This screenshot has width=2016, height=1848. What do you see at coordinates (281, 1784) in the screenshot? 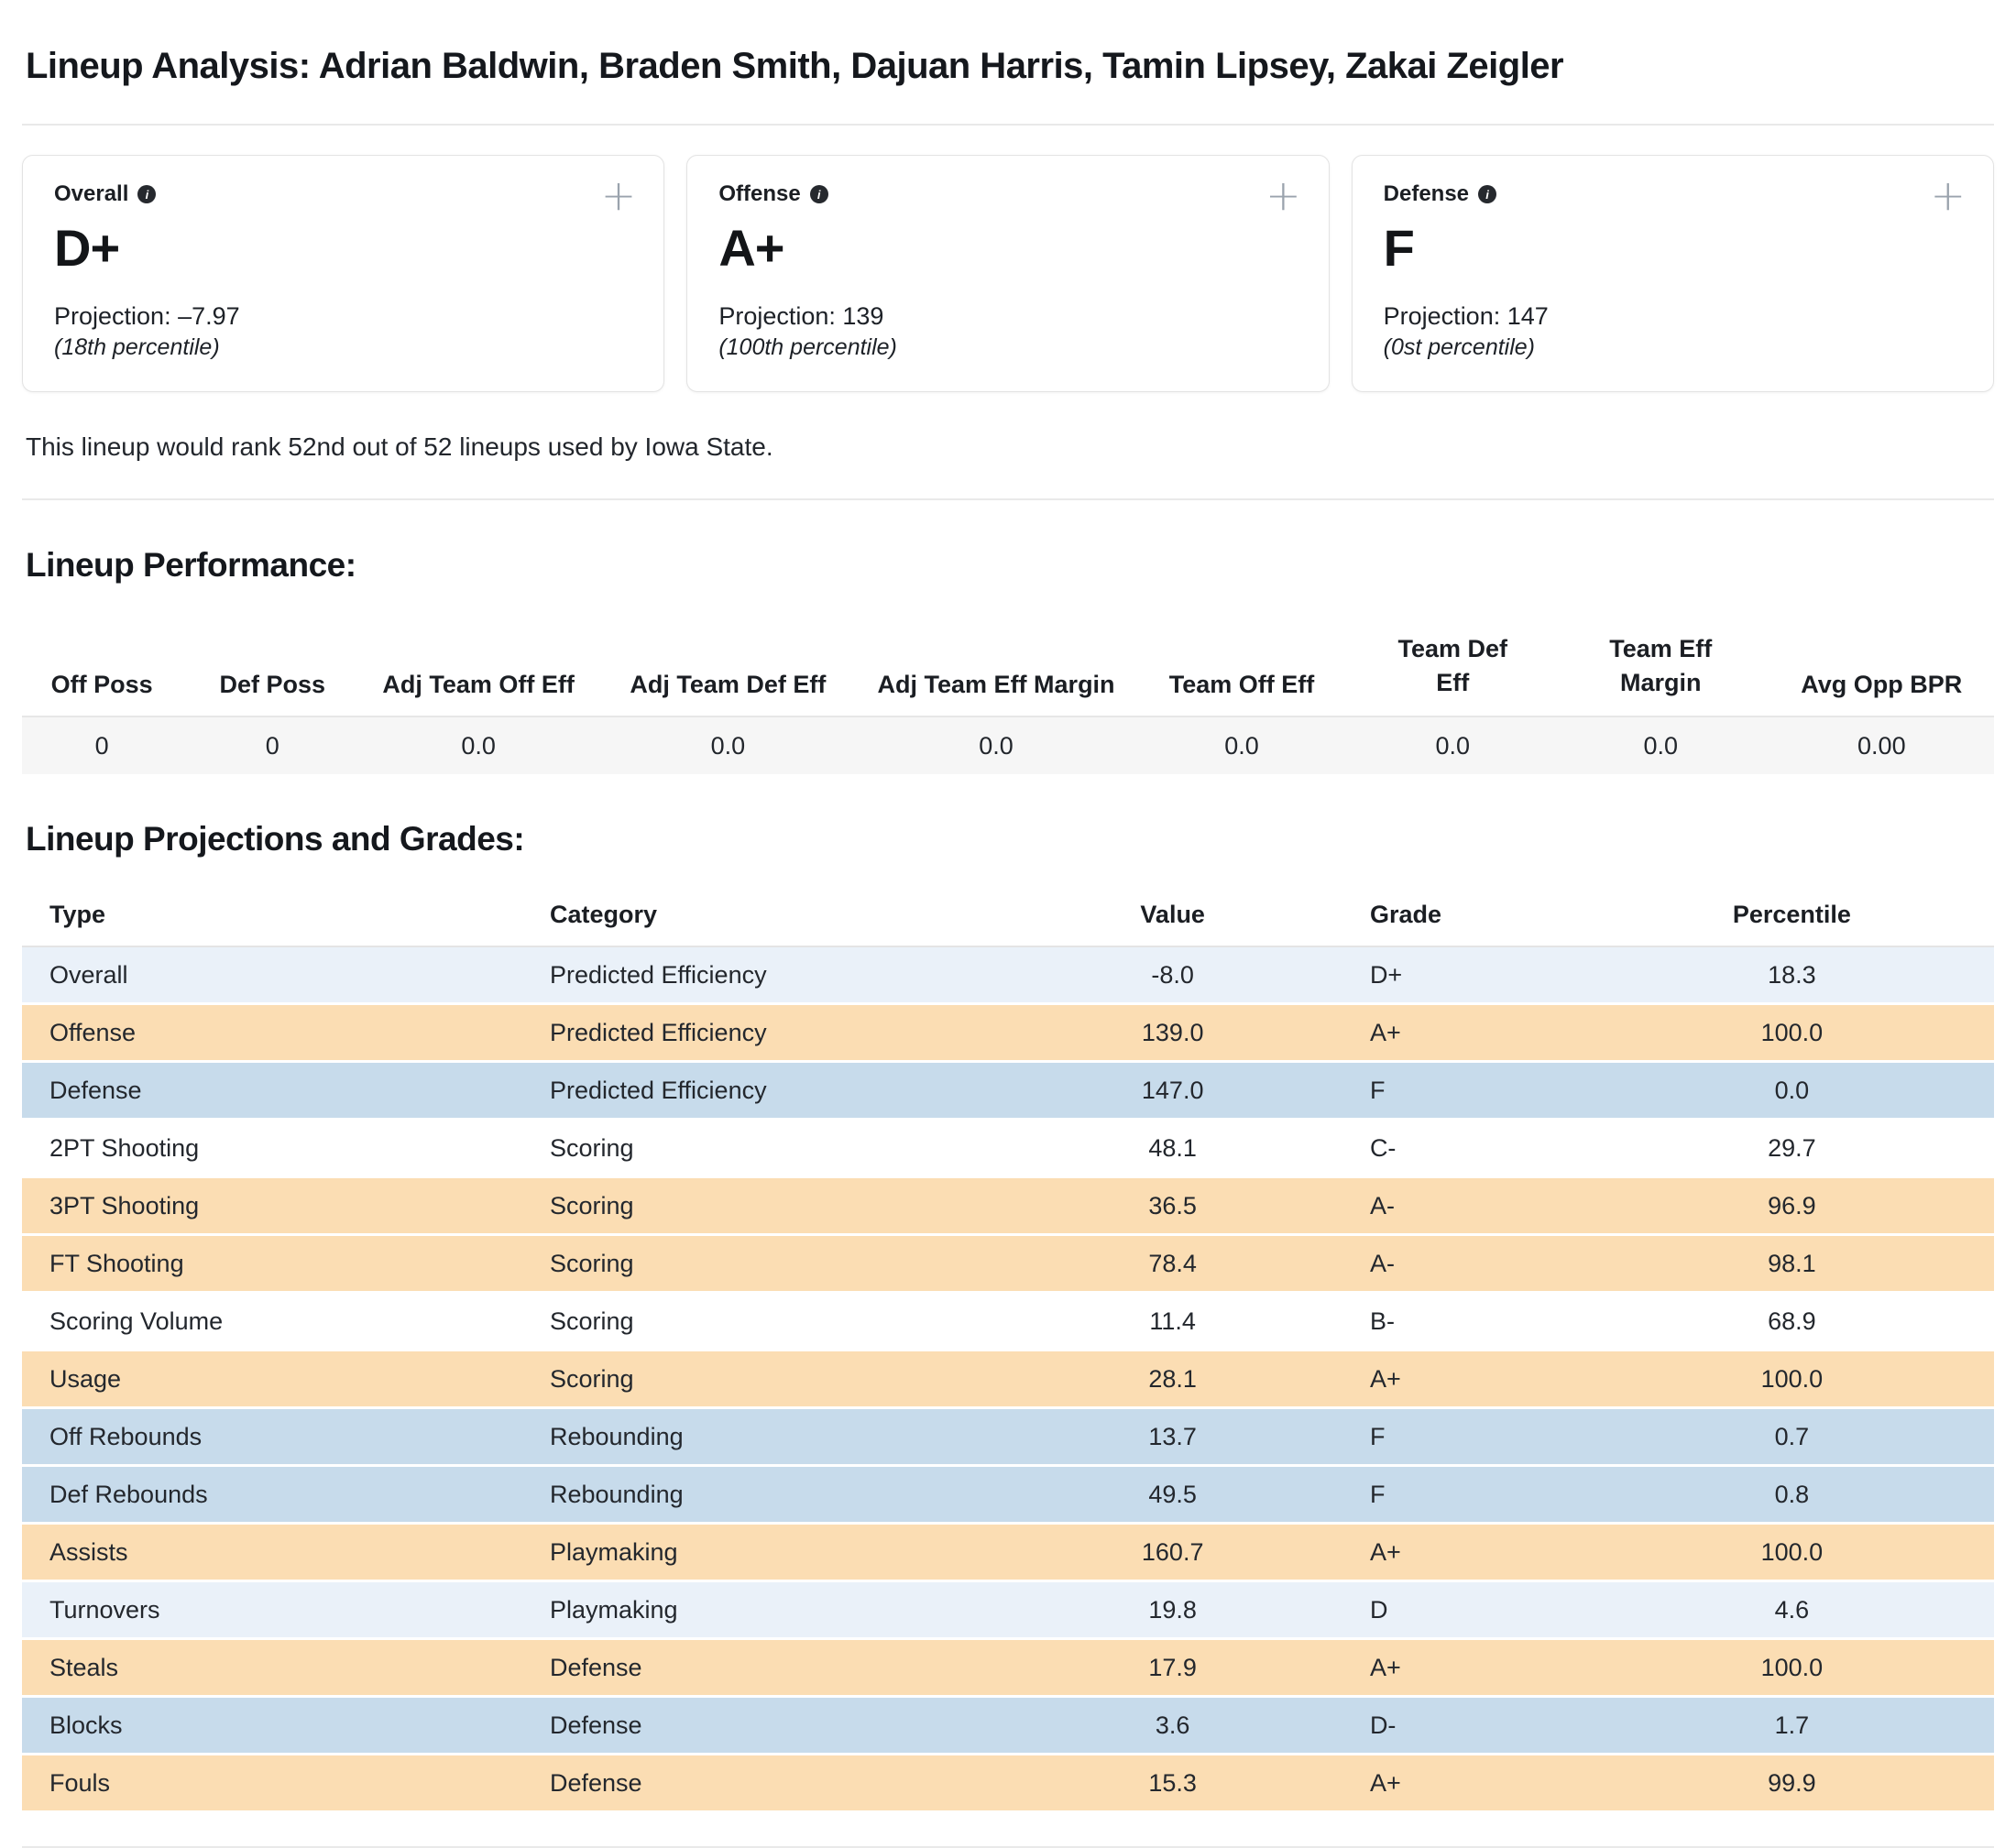
I see `type-cell: Fouls` at bounding box center [281, 1784].